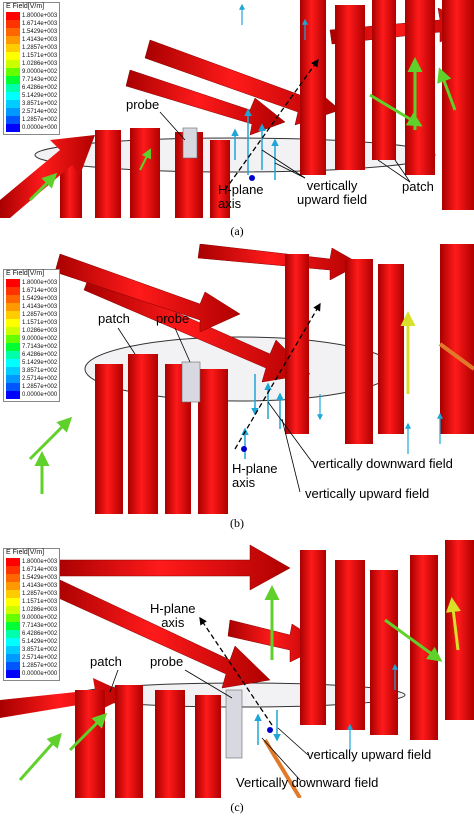 The width and height of the screenshot is (474, 819). I want to click on legend-value: 1.6714e+003, so click(40, 291).